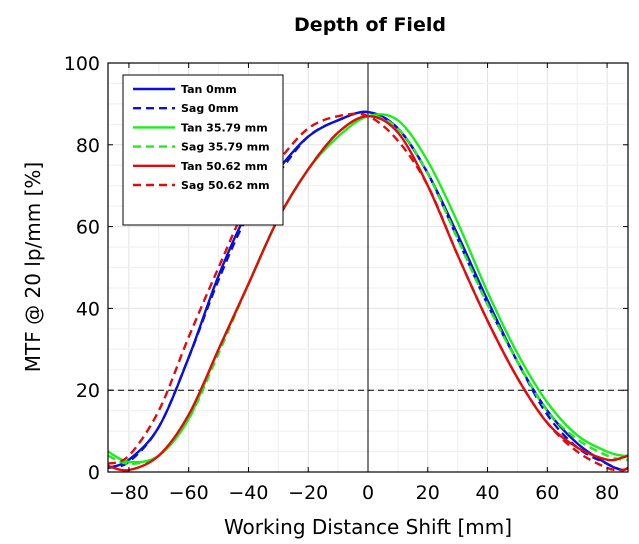 This screenshot has width=639, height=544. I want to click on legend-label: Sag 0mm, so click(210, 108).